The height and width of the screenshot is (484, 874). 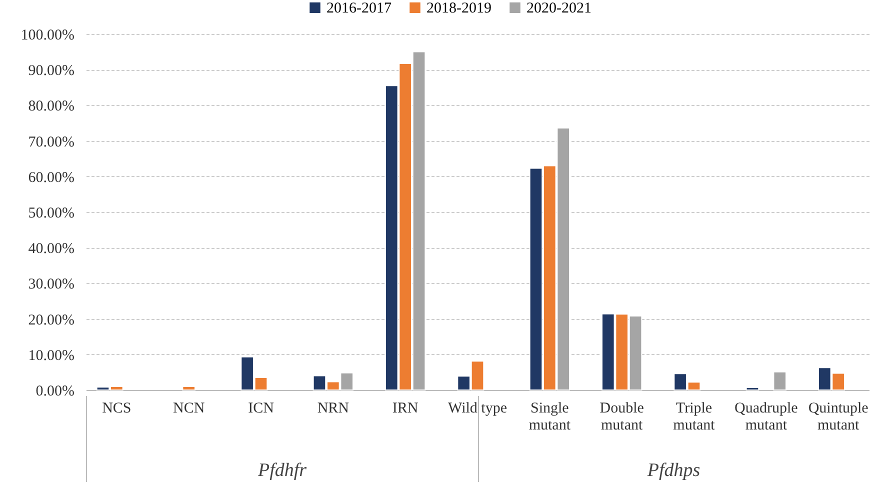 I want to click on y-tick-label: 0.00%, so click(x=55, y=392).